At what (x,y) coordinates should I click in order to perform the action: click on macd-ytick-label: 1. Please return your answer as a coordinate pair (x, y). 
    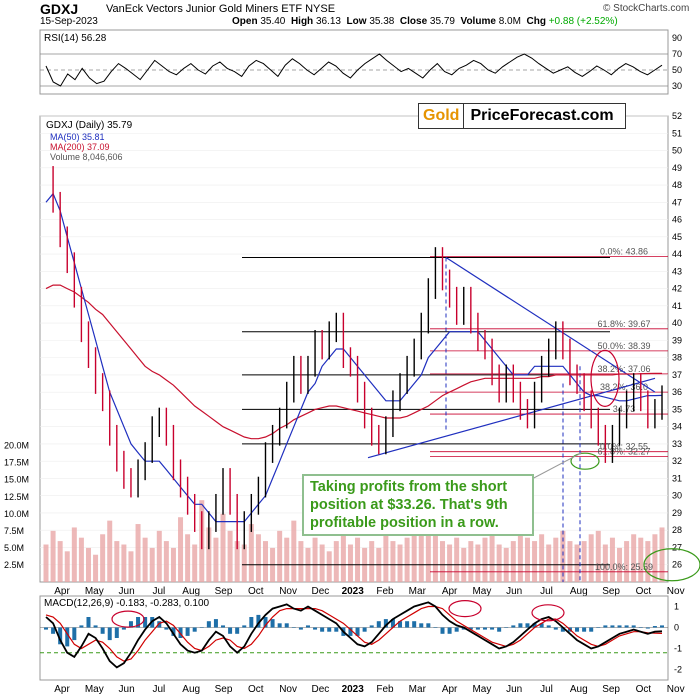
    Looking at the image, I should click on (676, 607).